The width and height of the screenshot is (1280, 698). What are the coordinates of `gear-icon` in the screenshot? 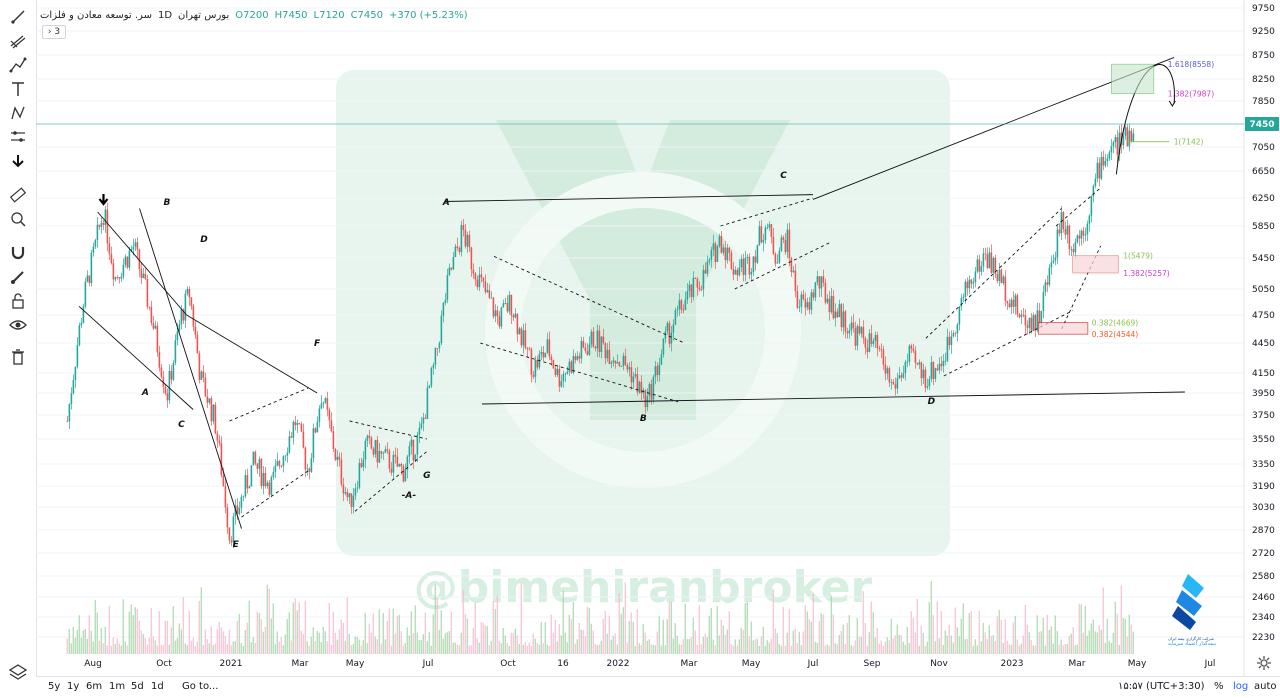 It's located at (1264, 663).